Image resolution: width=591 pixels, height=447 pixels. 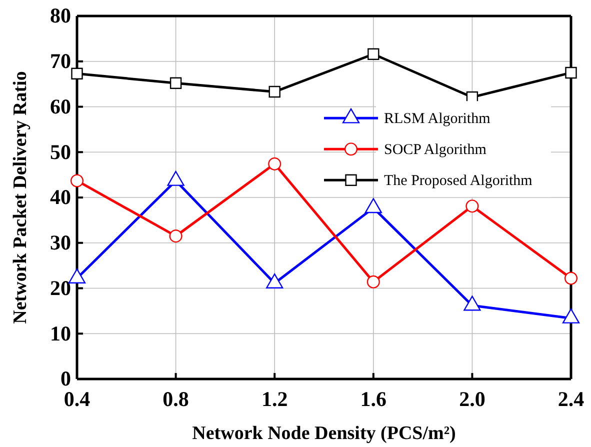 What do you see at coordinates (60, 106) in the screenshot?
I see `y-tick-label: 60` at bounding box center [60, 106].